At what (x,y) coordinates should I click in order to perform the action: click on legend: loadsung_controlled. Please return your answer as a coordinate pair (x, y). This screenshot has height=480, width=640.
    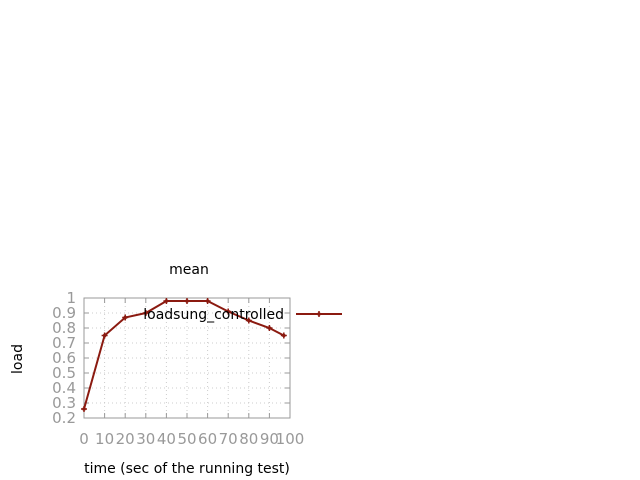
    Looking at the image, I should click on (242, 315).